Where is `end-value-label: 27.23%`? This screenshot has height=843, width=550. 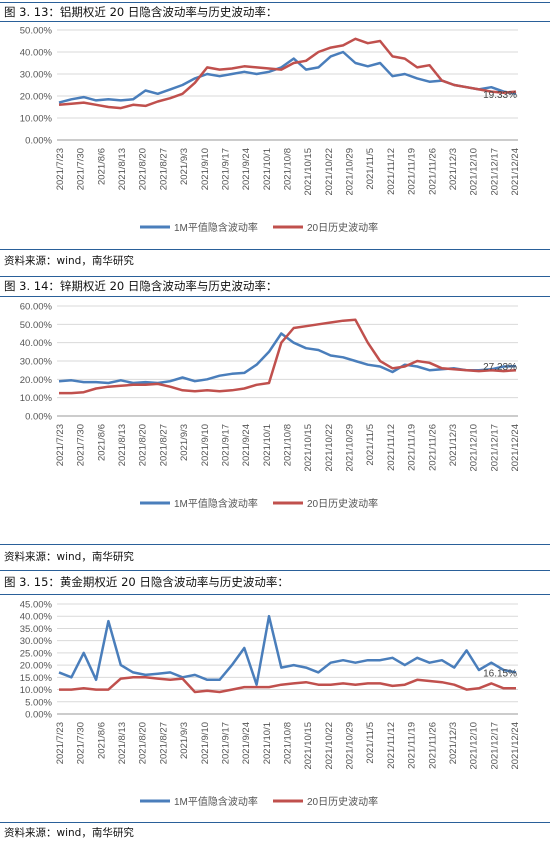 end-value-label: 27.23% is located at coordinates (500, 367).